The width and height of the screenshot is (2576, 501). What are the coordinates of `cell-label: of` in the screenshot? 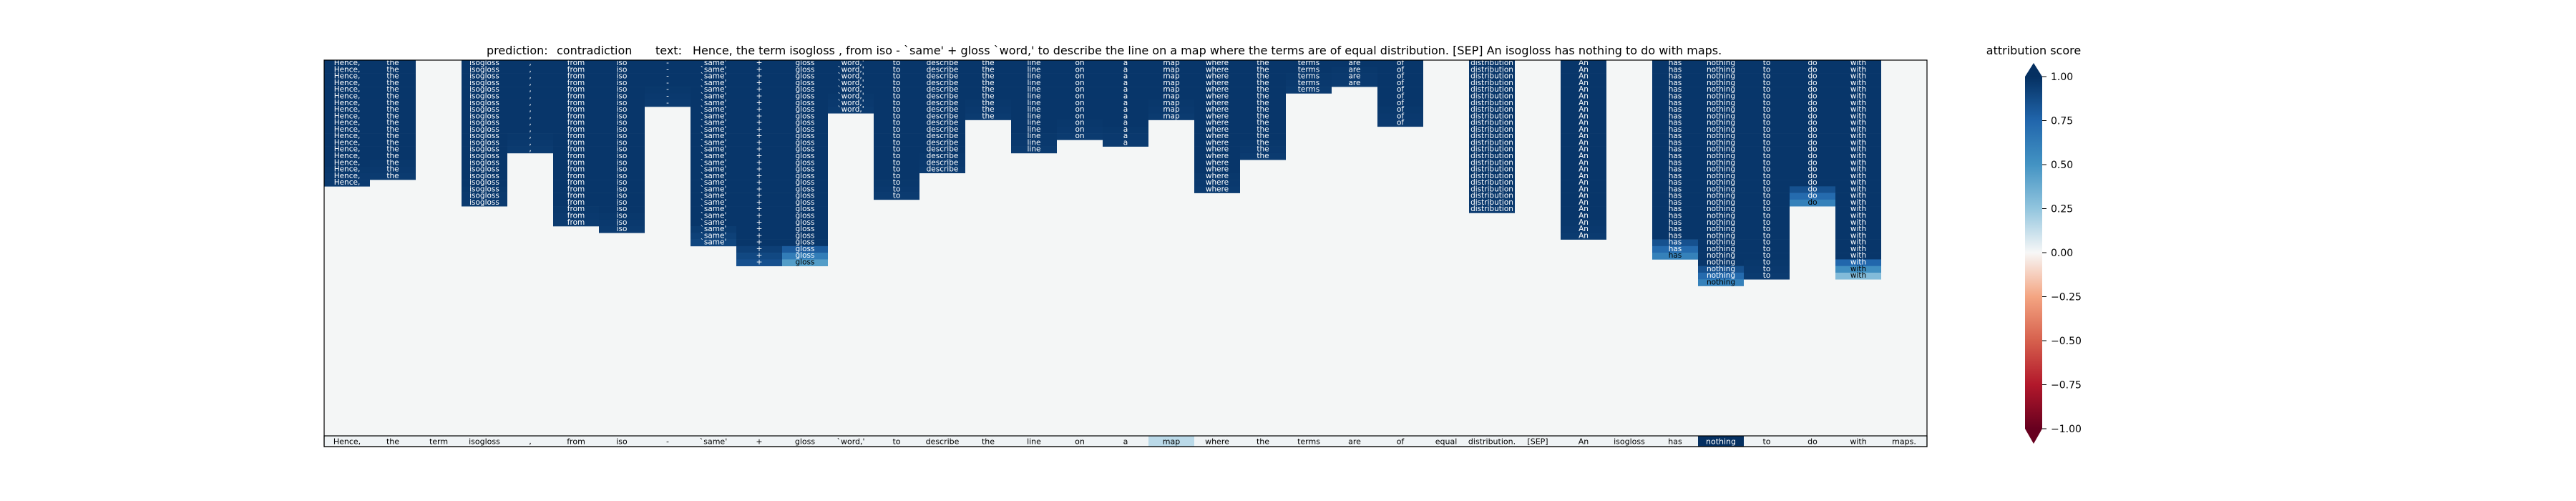 It's located at (1400, 123).